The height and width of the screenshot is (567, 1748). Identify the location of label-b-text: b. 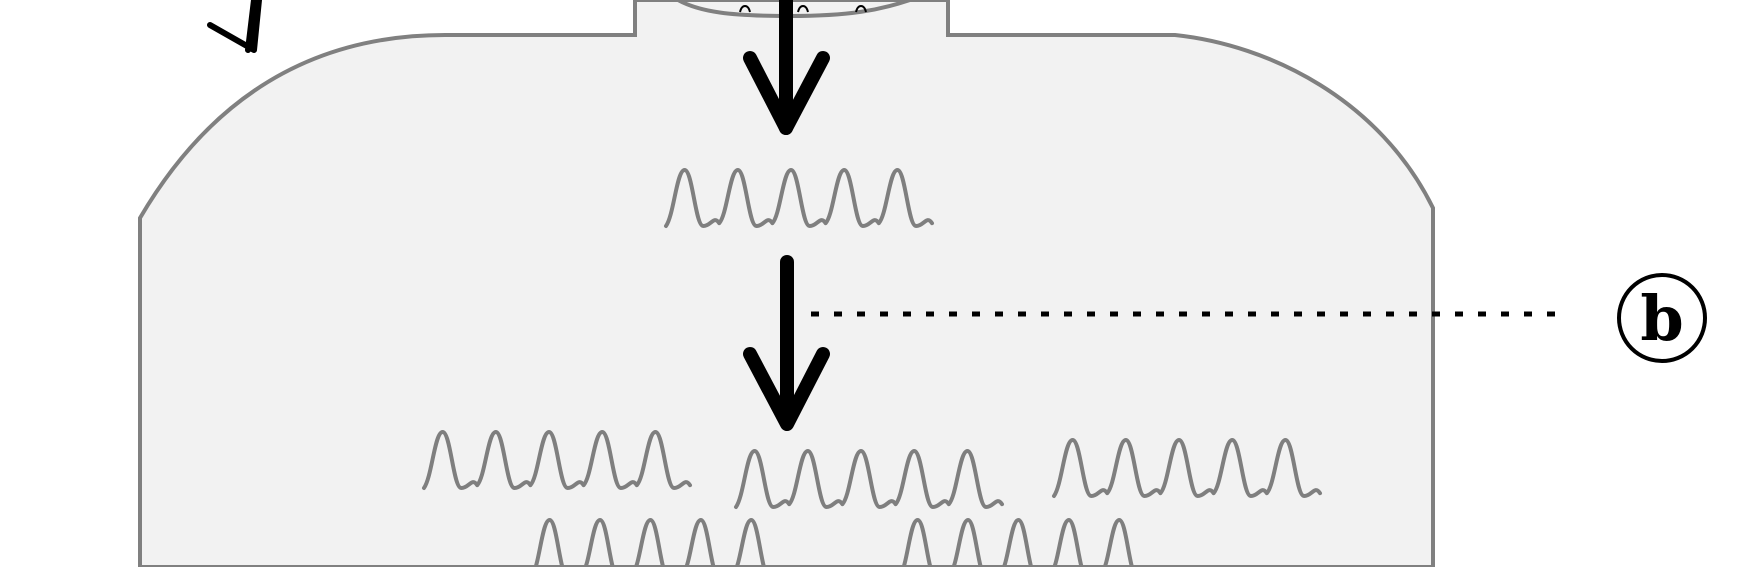
(1661, 318).